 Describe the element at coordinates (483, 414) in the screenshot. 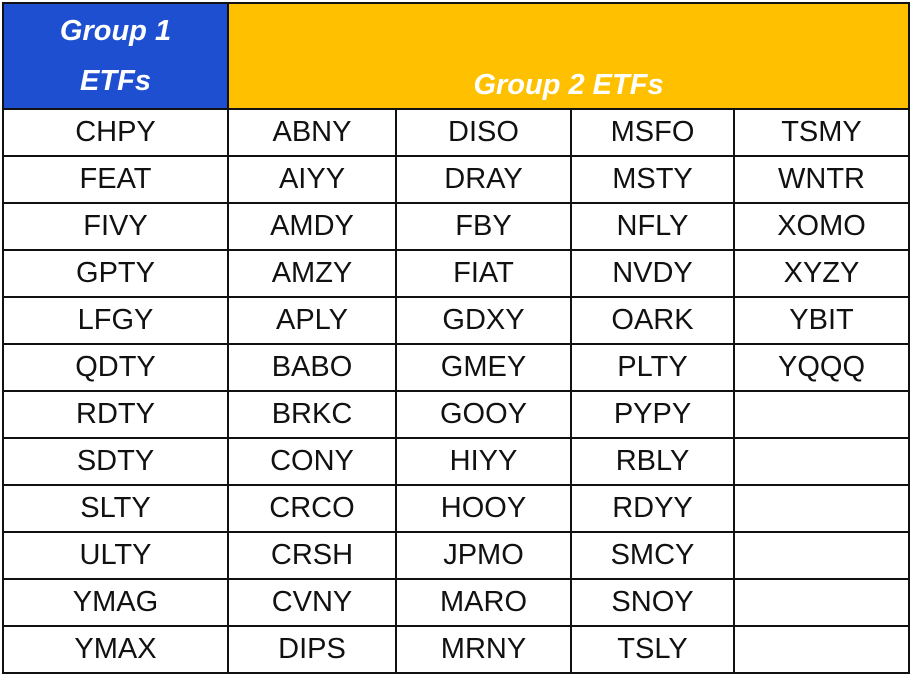

I see `cell: GOOY` at that location.